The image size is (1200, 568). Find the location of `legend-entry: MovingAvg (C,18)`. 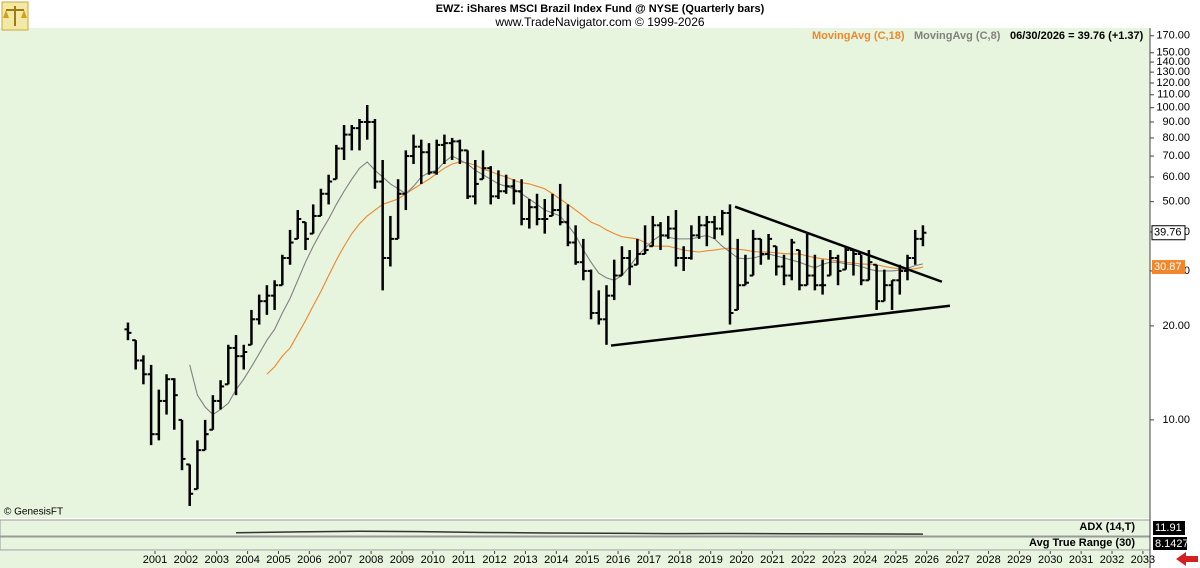

legend-entry: MovingAvg (C,18) is located at coordinates (858, 36).